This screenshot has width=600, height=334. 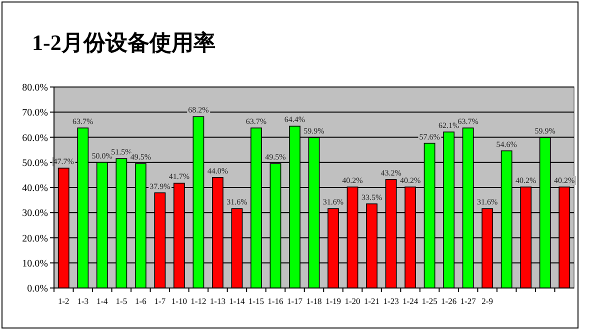 I want to click on x-tick-label: 1-15, so click(x=256, y=301).